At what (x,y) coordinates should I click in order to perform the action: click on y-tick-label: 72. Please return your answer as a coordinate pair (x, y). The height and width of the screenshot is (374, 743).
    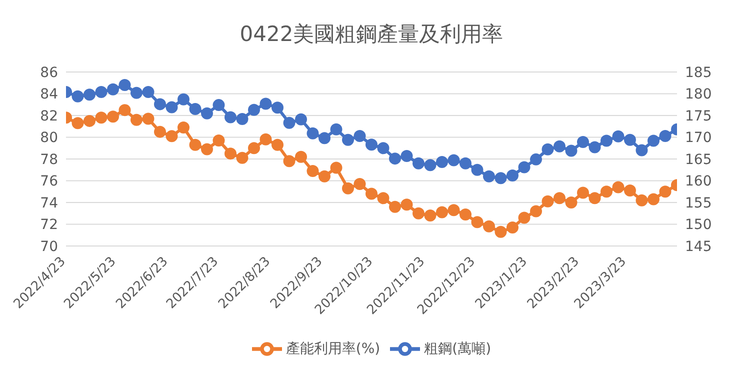
    Looking at the image, I should click on (49, 225).